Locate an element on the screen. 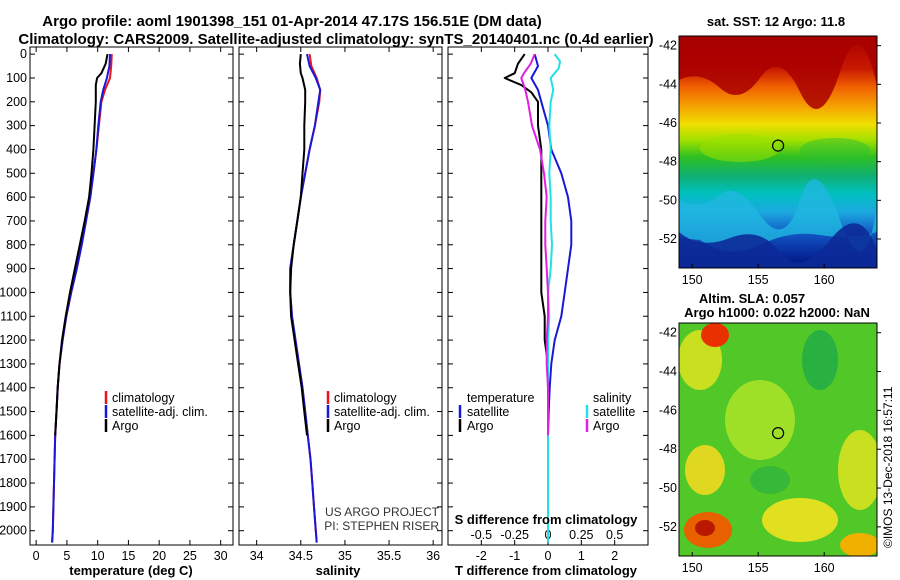  x-tick-label: 25 is located at coordinates (190, 556).